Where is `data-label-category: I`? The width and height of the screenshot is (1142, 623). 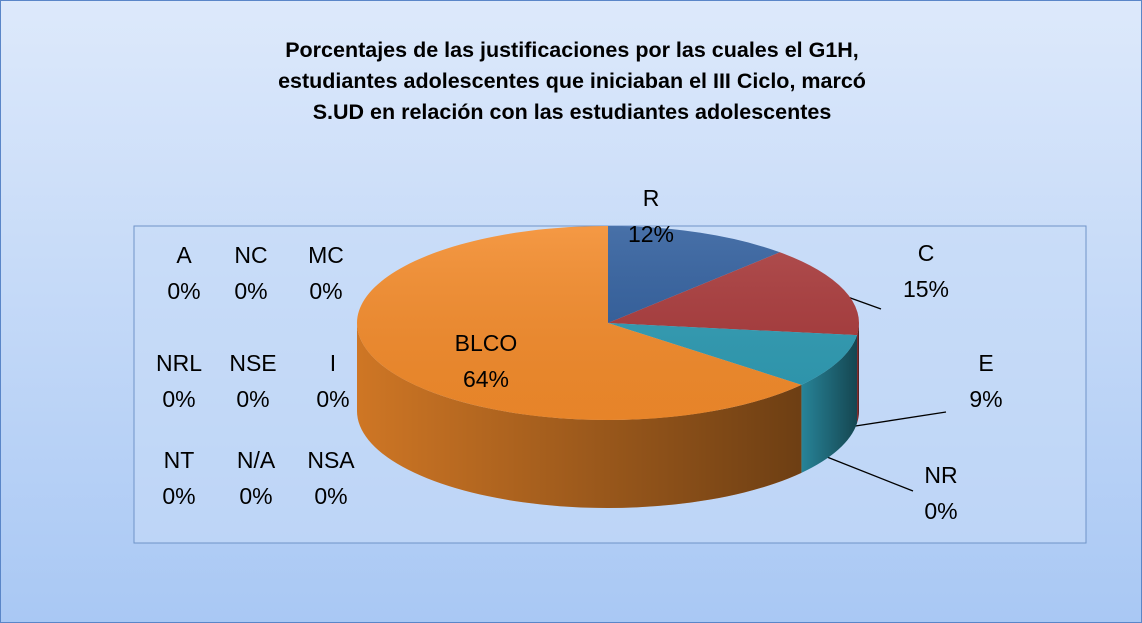 data-label-category: I is located at coordinates (333, 363).